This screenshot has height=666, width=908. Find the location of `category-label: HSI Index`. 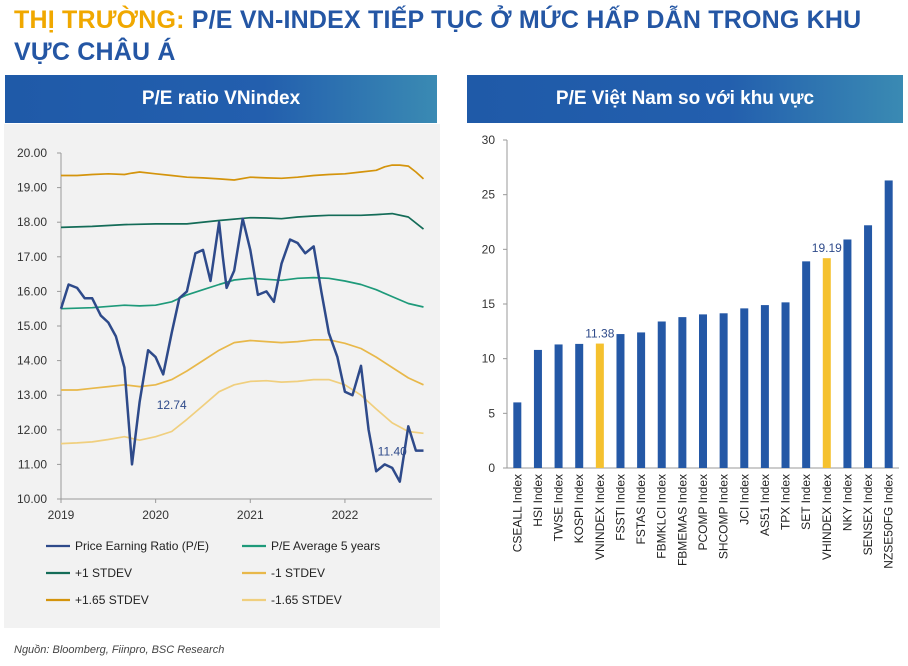

category-label: HSI Index is located at coordinates (538, 500).